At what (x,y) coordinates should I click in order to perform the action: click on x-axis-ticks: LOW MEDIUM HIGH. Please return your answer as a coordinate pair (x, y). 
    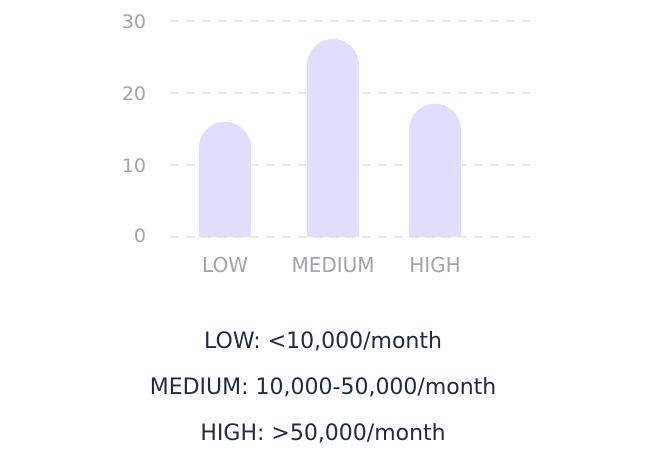
    Looking at the image, I should click on (331, 265).